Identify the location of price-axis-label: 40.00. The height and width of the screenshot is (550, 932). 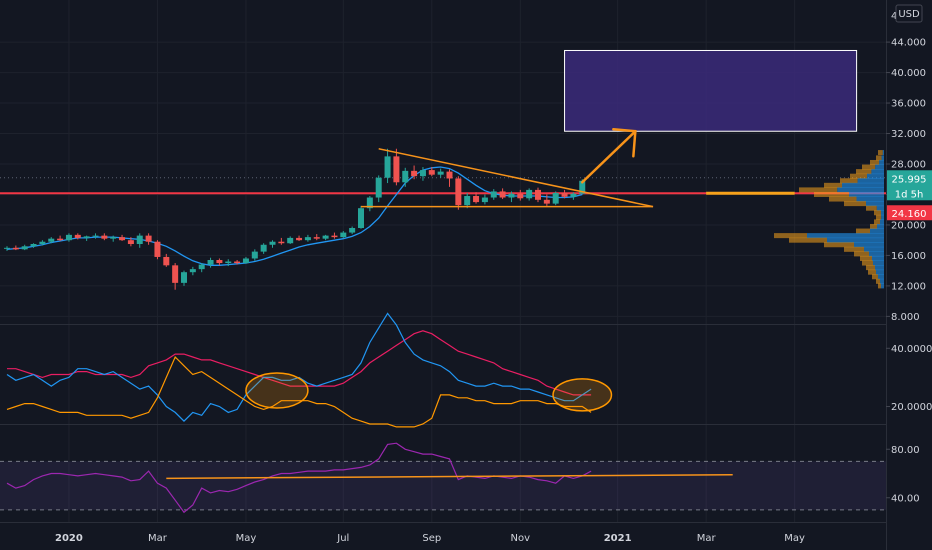
(905, 498).